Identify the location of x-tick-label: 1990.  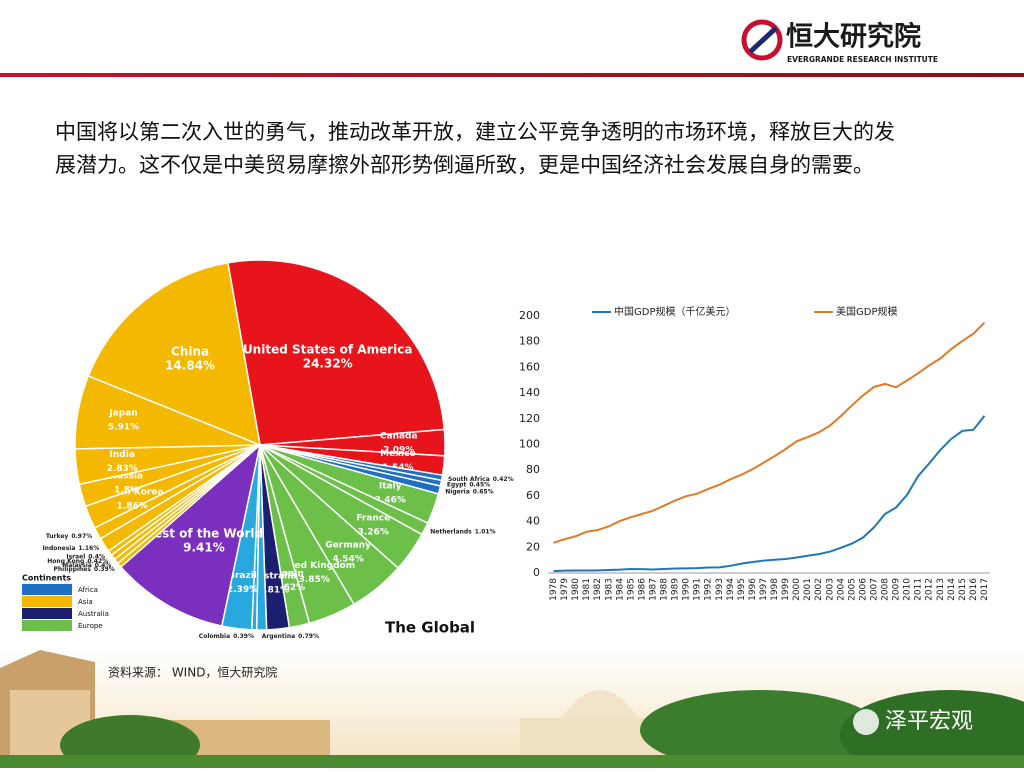
(687, 589).